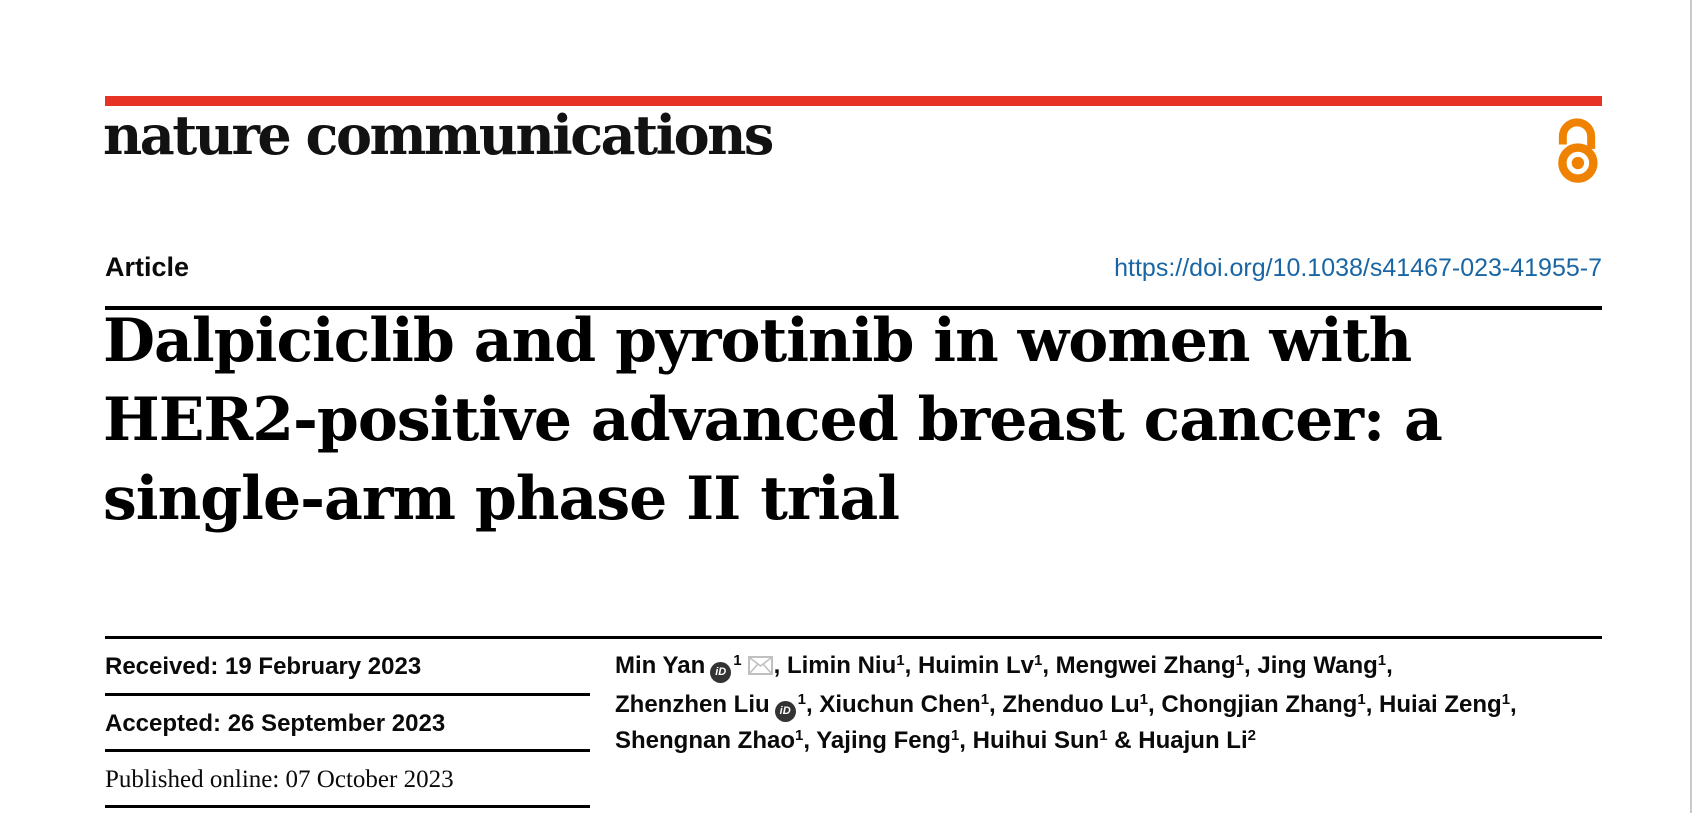  Describe the element at coordinates (975, 665) in the screenshot. I see `author-name: Huimin Lv` at that location.